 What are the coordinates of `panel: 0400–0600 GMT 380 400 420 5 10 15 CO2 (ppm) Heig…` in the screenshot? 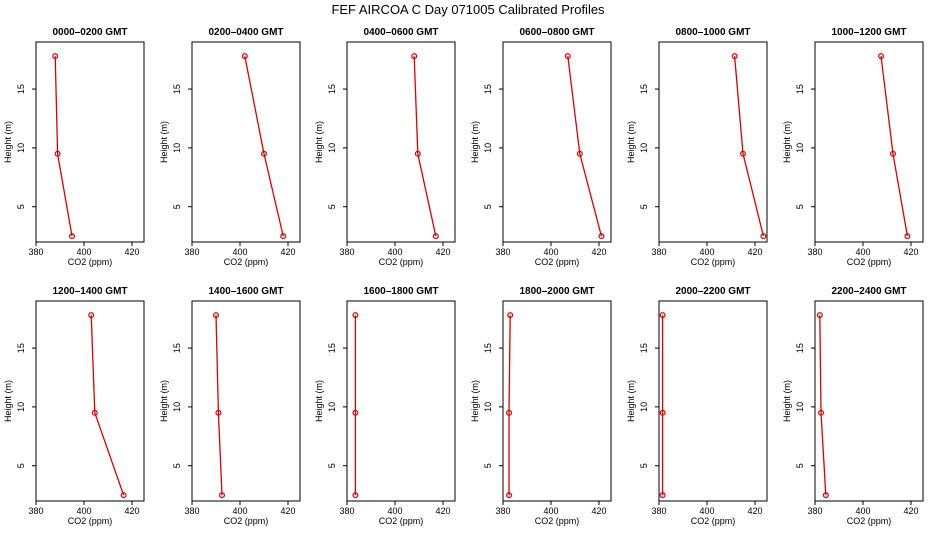 It's located at (385, 147).